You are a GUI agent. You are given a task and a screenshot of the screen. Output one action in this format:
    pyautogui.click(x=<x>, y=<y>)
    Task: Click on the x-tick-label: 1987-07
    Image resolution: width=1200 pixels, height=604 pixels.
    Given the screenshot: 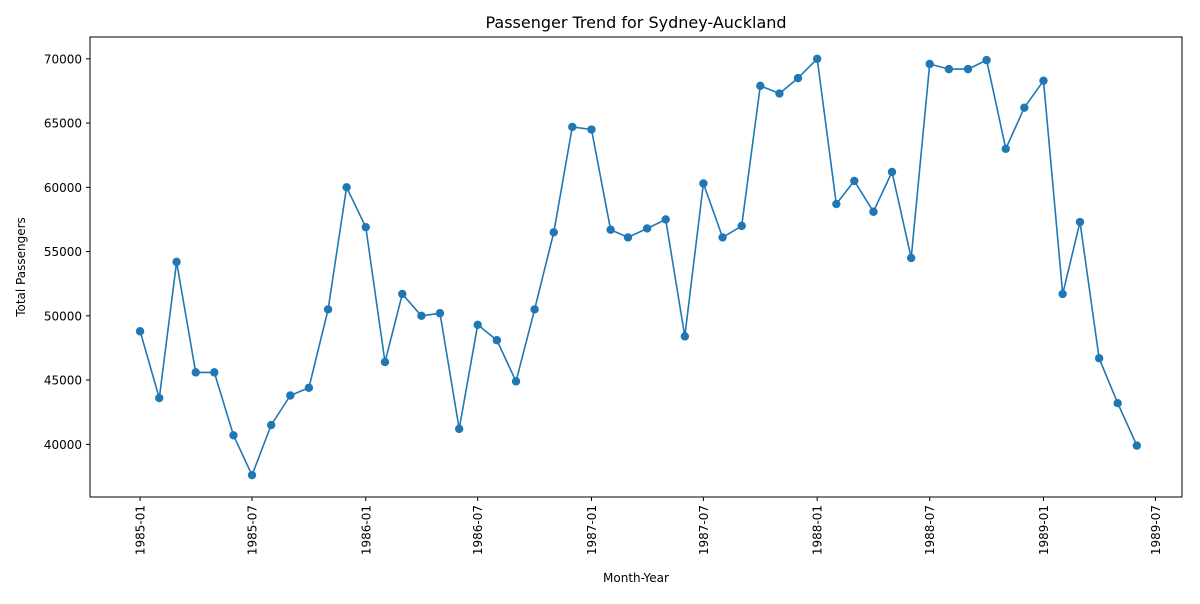 What is the action you would take?
    pyautogui.click(x=704, y=530)
    